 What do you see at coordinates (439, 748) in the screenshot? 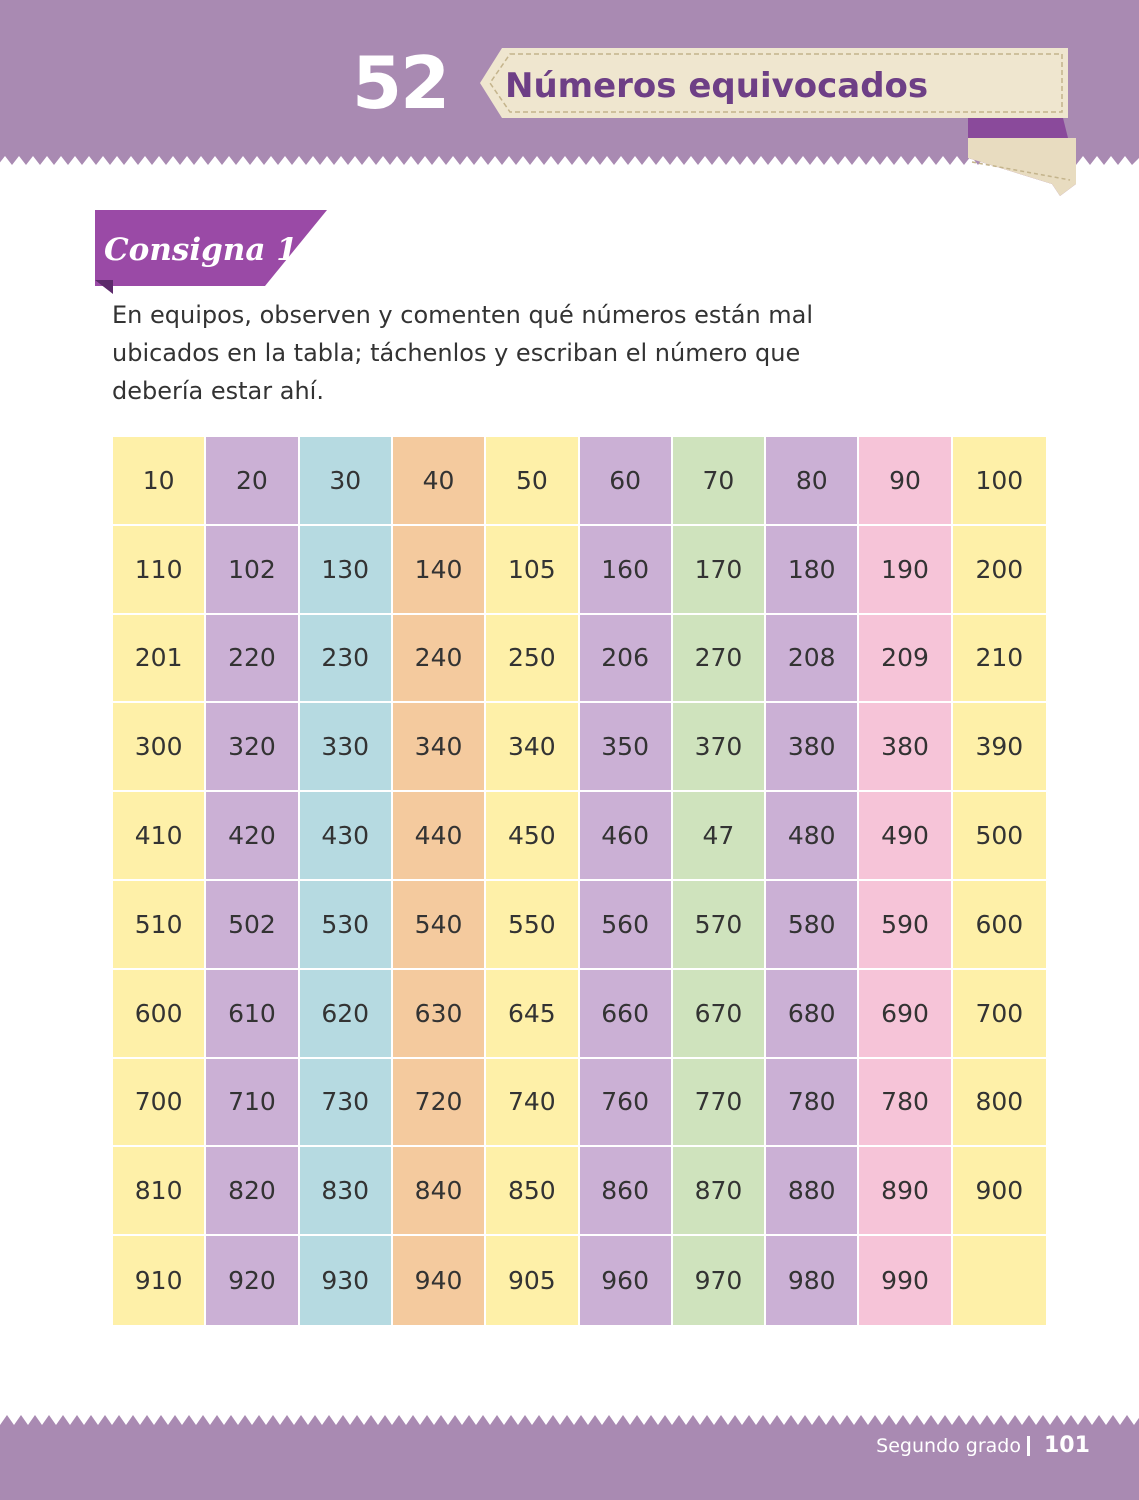
I see `table-cell: 340` at bounding box center [439, 748].